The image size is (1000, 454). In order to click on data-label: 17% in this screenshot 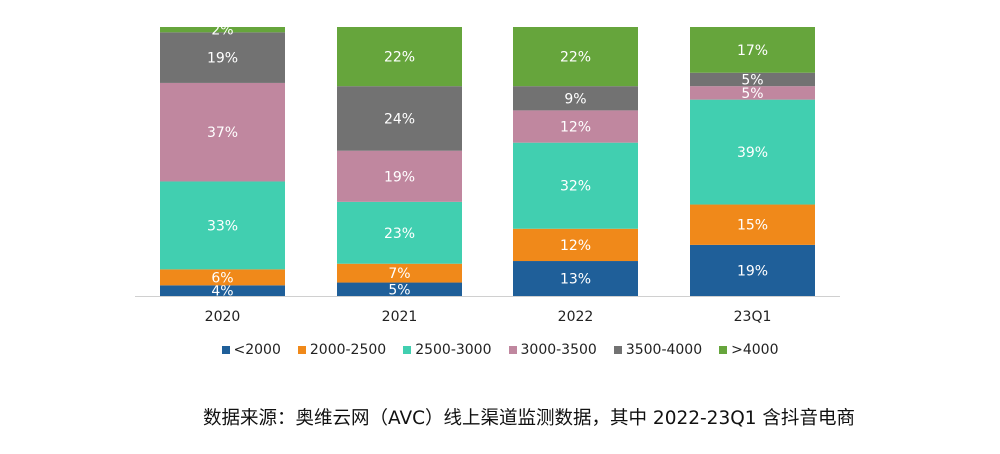, I will do `click(752, 51)`.